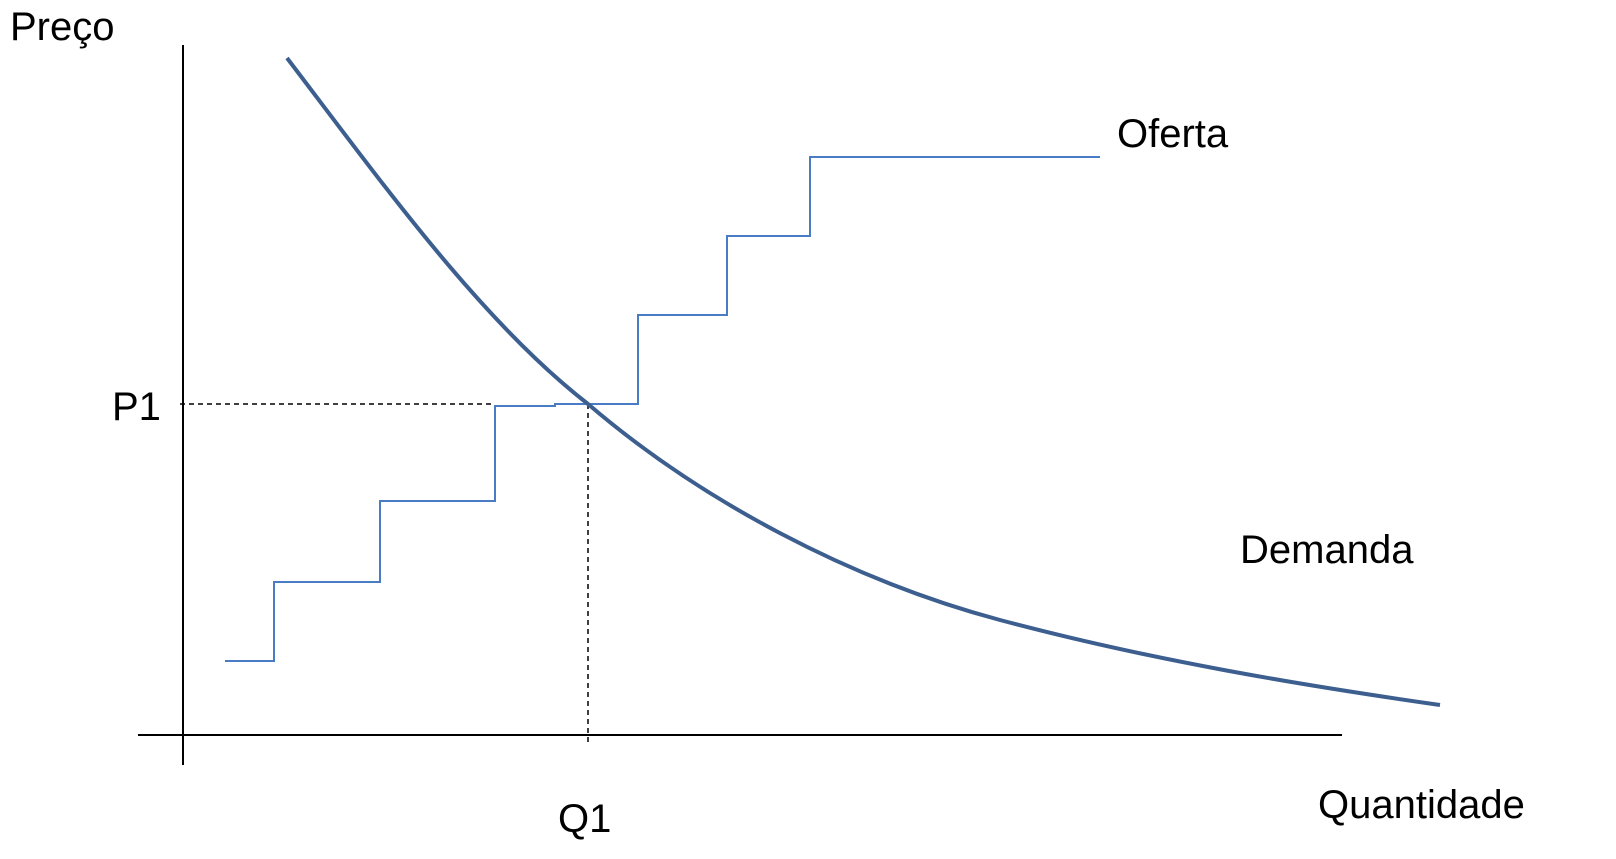 The image size is (1616, 859). What do you see at coordinates (584, 819) in the screenshot?
I see `quantity-label: Q1` at bounding box center [584, 819].